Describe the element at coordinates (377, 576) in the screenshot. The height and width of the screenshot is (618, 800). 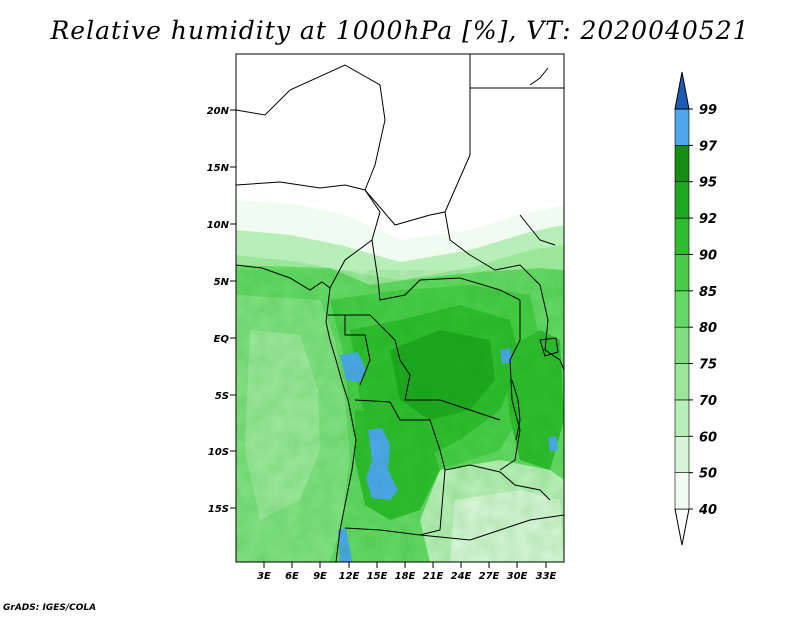
I see `lon-tick-label: 15E` at that location.